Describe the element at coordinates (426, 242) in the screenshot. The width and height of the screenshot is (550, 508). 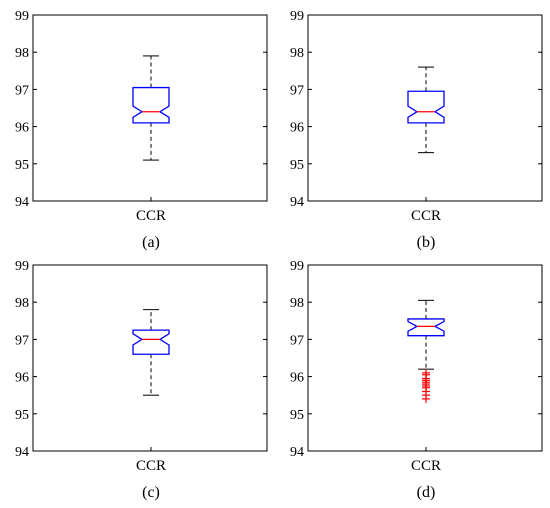
I see `panel-caption: (b)` at that location.